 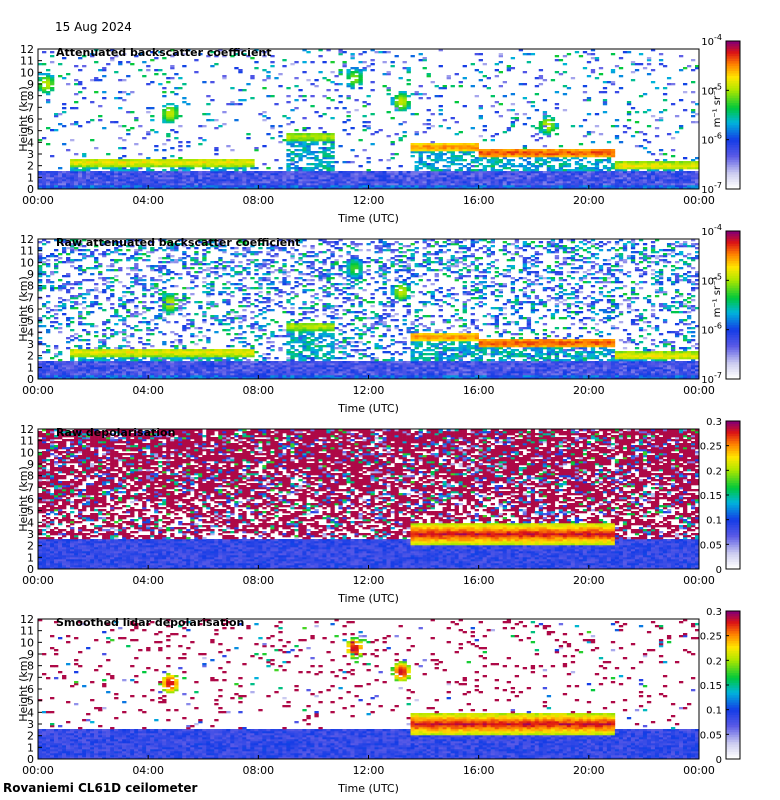 What do you see at coordinates (30, 332) in the screenshot?
I see `y-tick-label: 4` at bounding box center [30, 332].